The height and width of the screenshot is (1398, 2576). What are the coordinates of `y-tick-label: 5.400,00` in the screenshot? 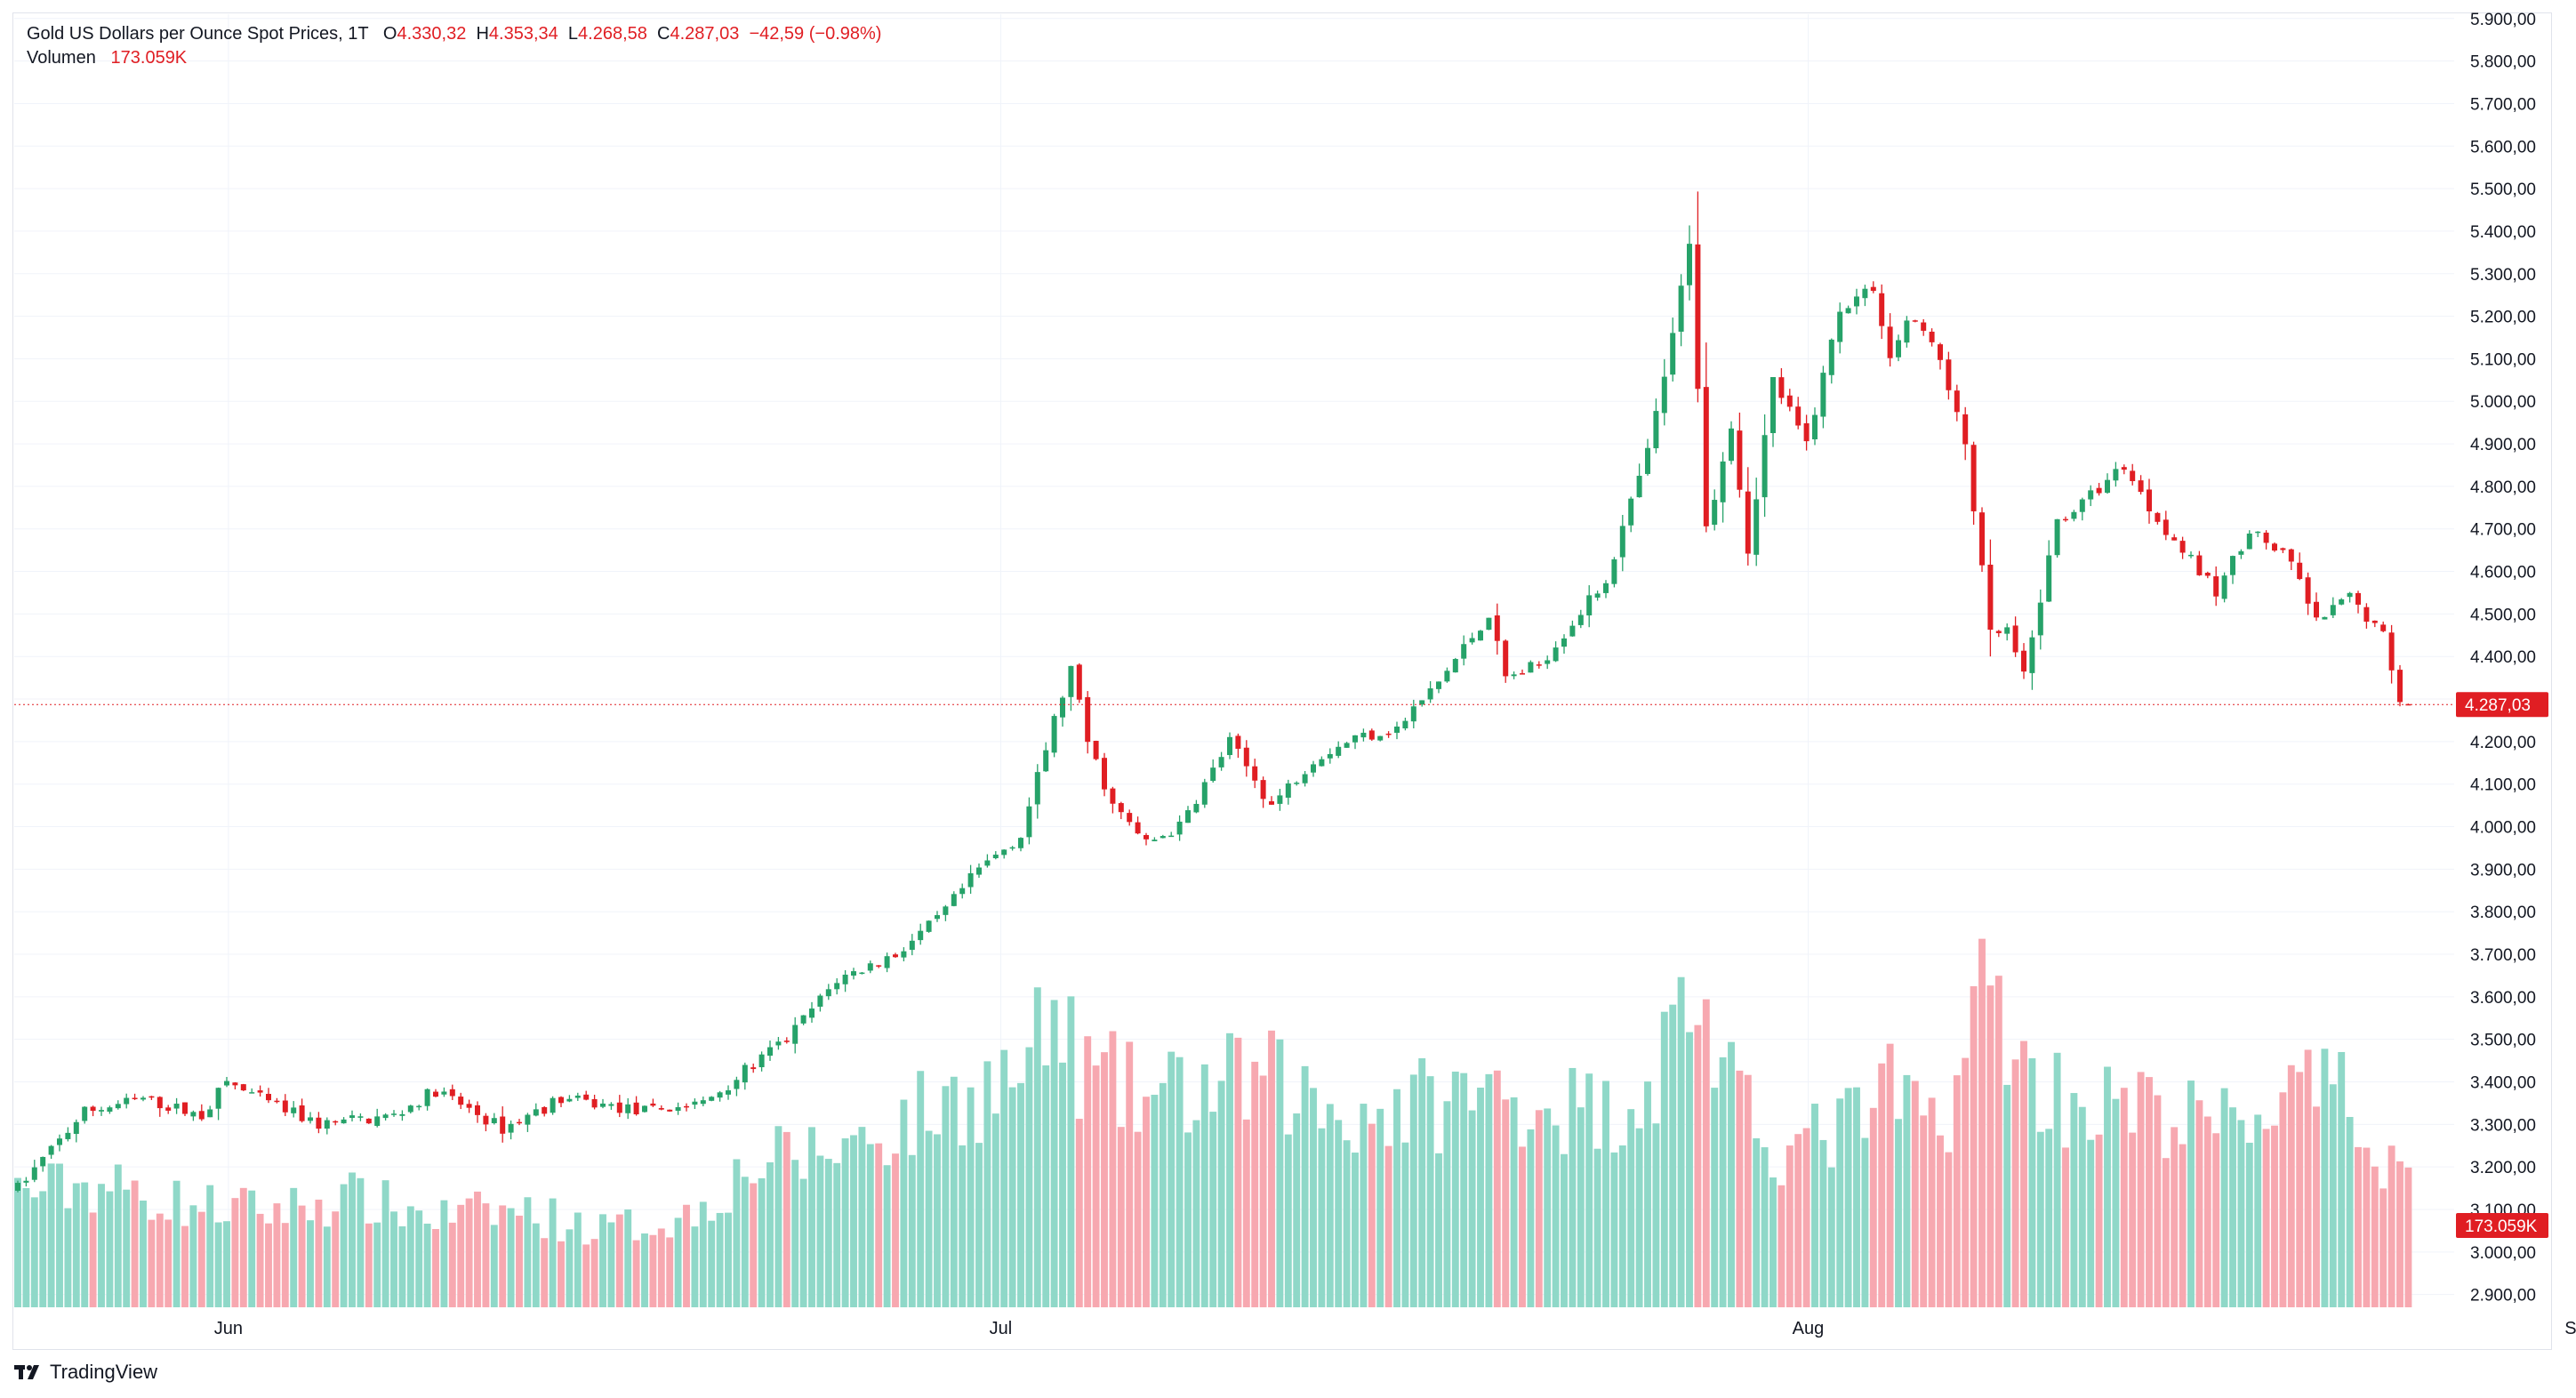 It's located at (2503, 232).